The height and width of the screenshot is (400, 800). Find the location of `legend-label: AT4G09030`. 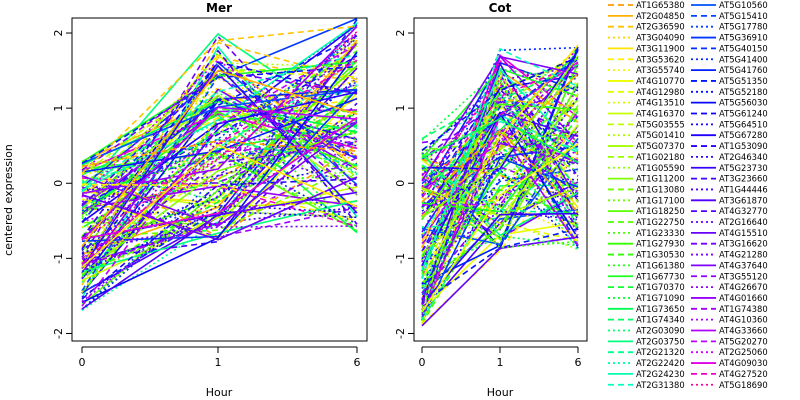

legend-label: AT4G09030 is located at coordinates (743, 363).